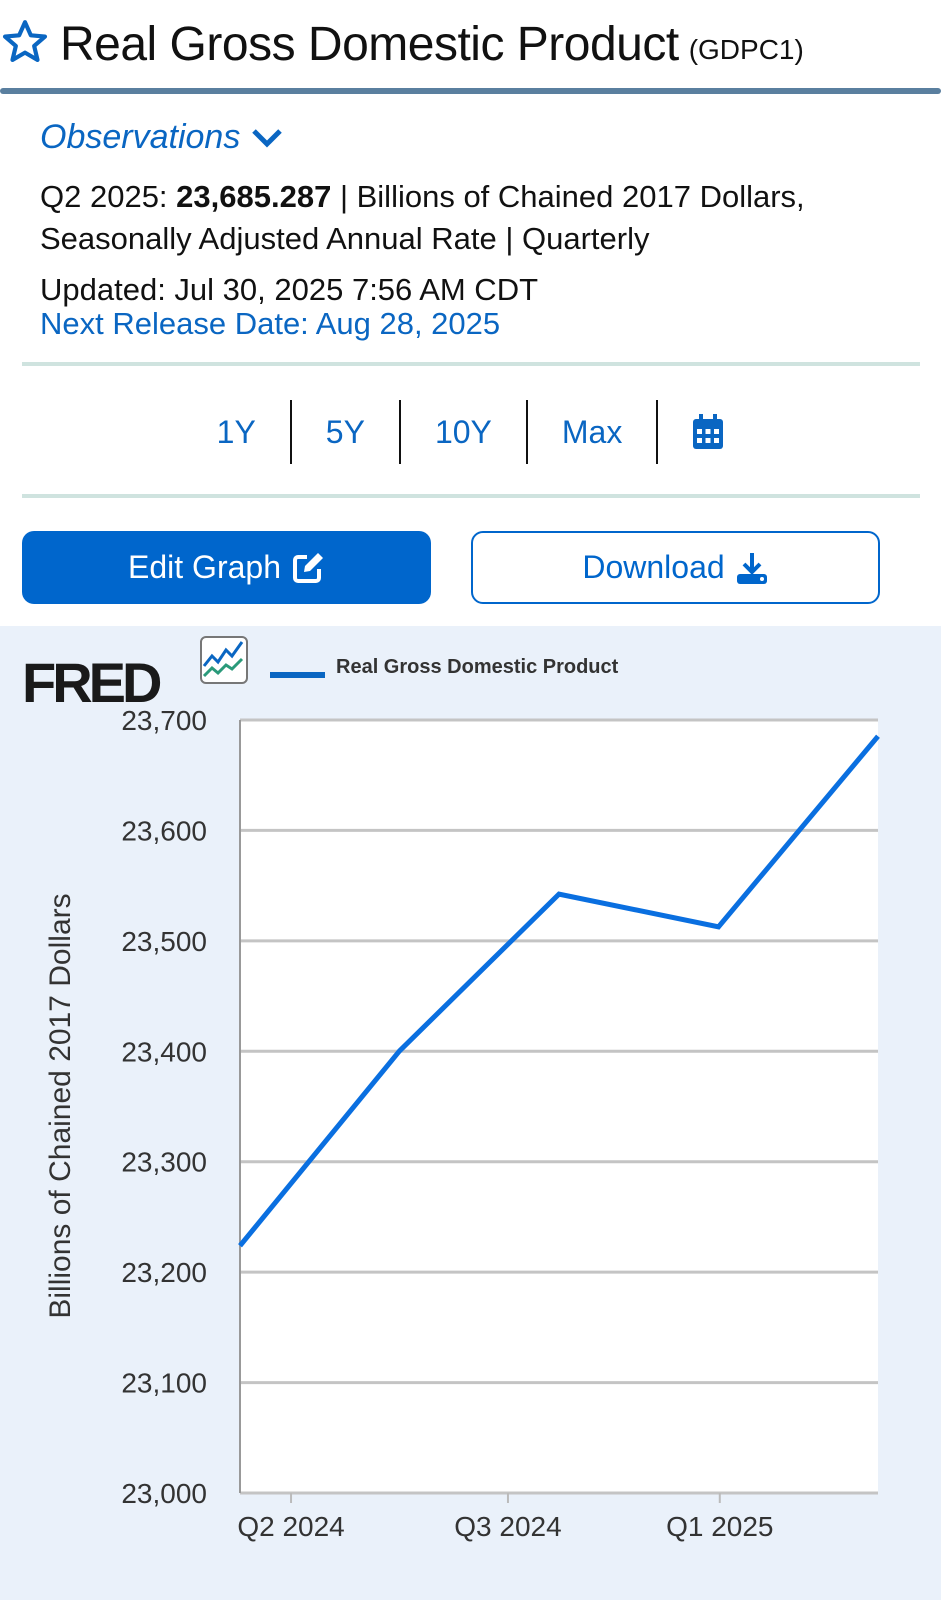 The width and height of the screenshot is (941, 1600). I want to click on series-id: (GDPC1), so click(746, 49).